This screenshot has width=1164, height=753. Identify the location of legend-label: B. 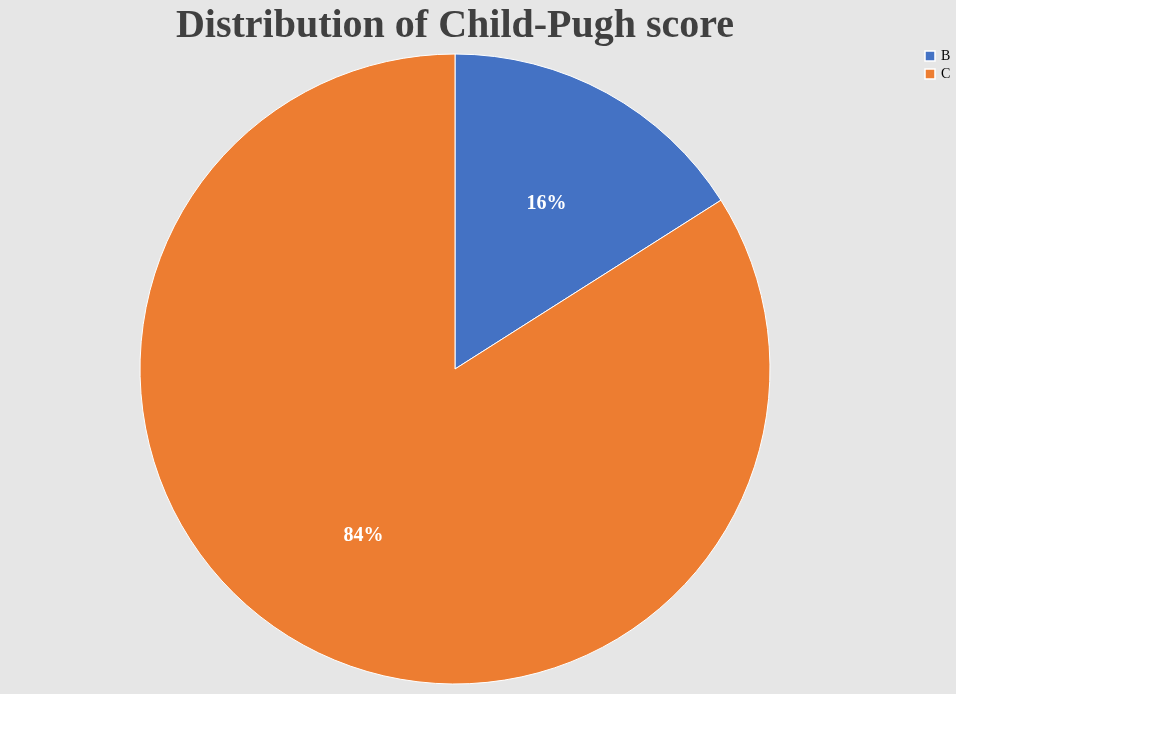
(946, 55).